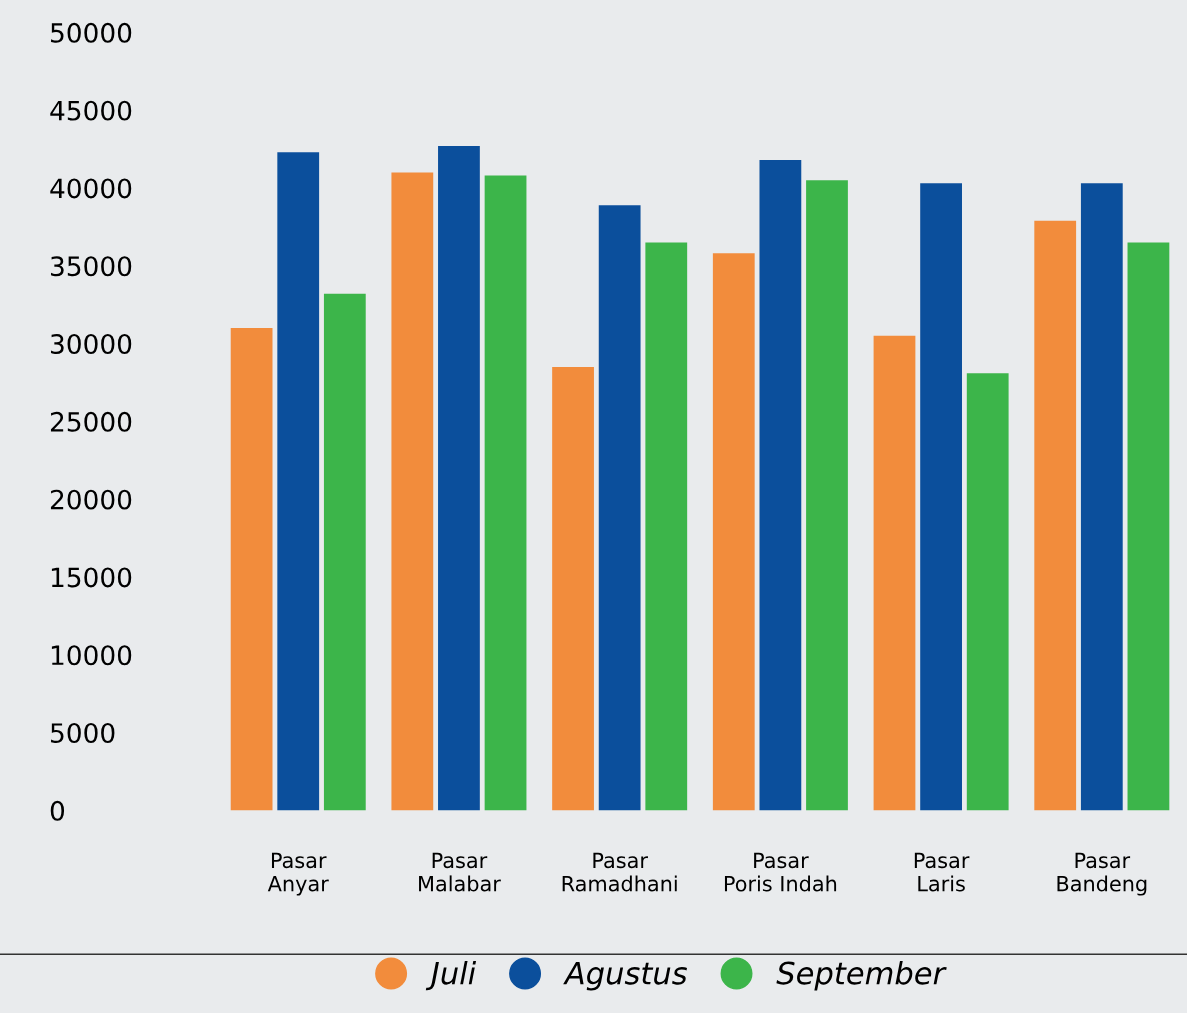  What do you see at coordinates (451, 975) in the screenshot?
I see `legend-label: Juli` at bounding box center [451, 975].